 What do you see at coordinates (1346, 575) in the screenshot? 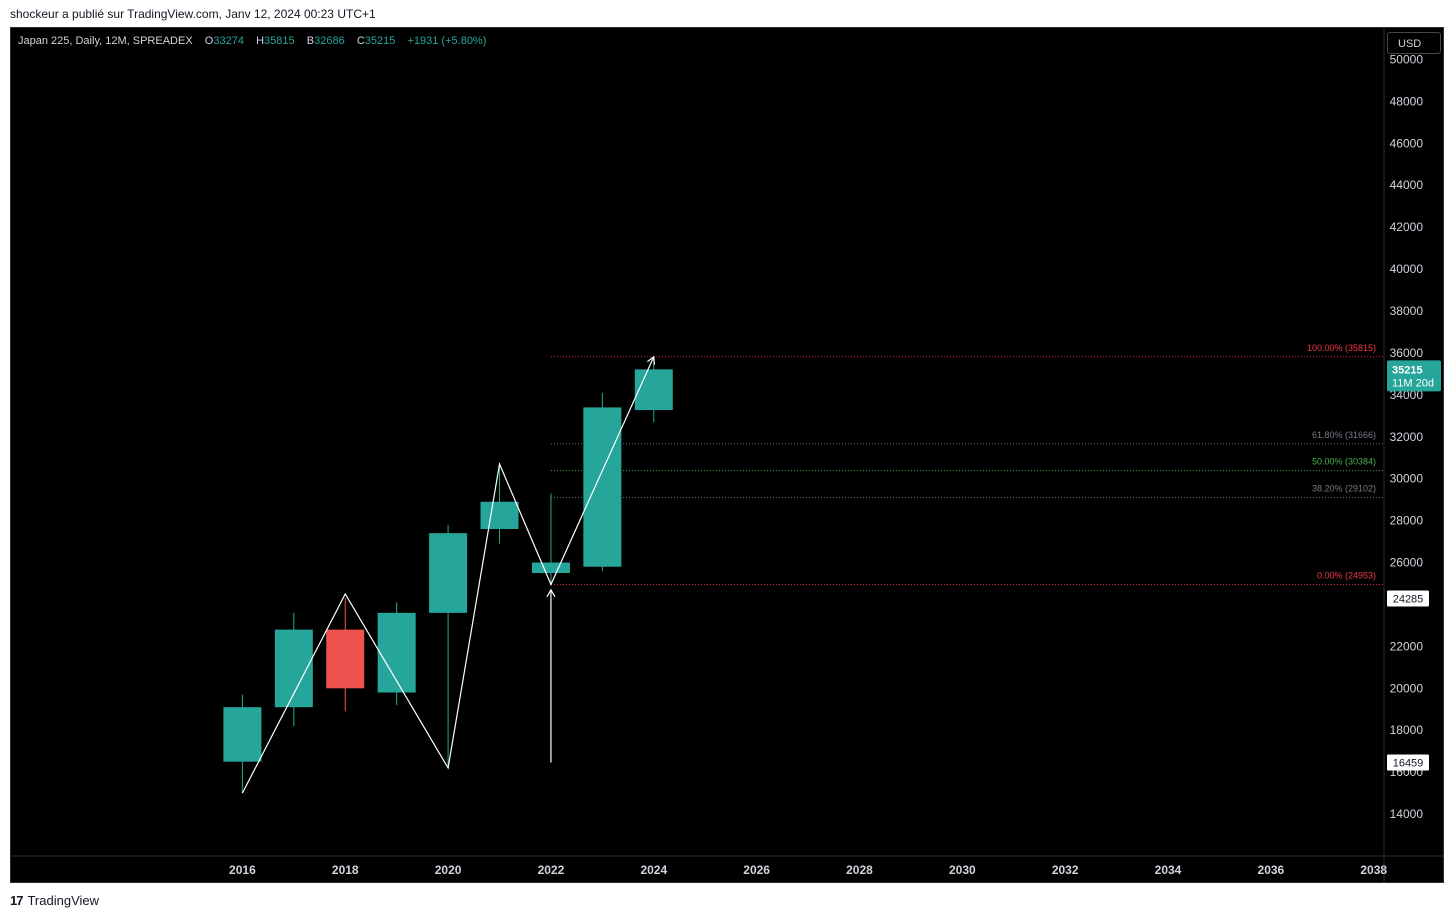
I see `fib-level-label: 0.00% (24953)` at bounding box center [1346, 575].